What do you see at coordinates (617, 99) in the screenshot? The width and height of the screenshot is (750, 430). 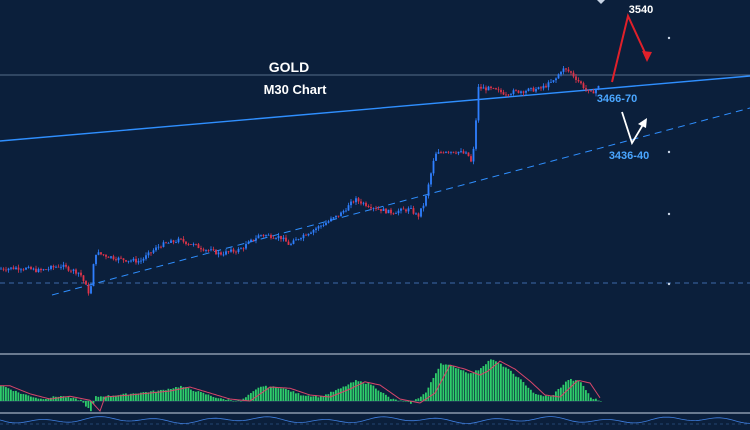 I see `support-1-label: 3466-70` at bounding box center [617, 99].